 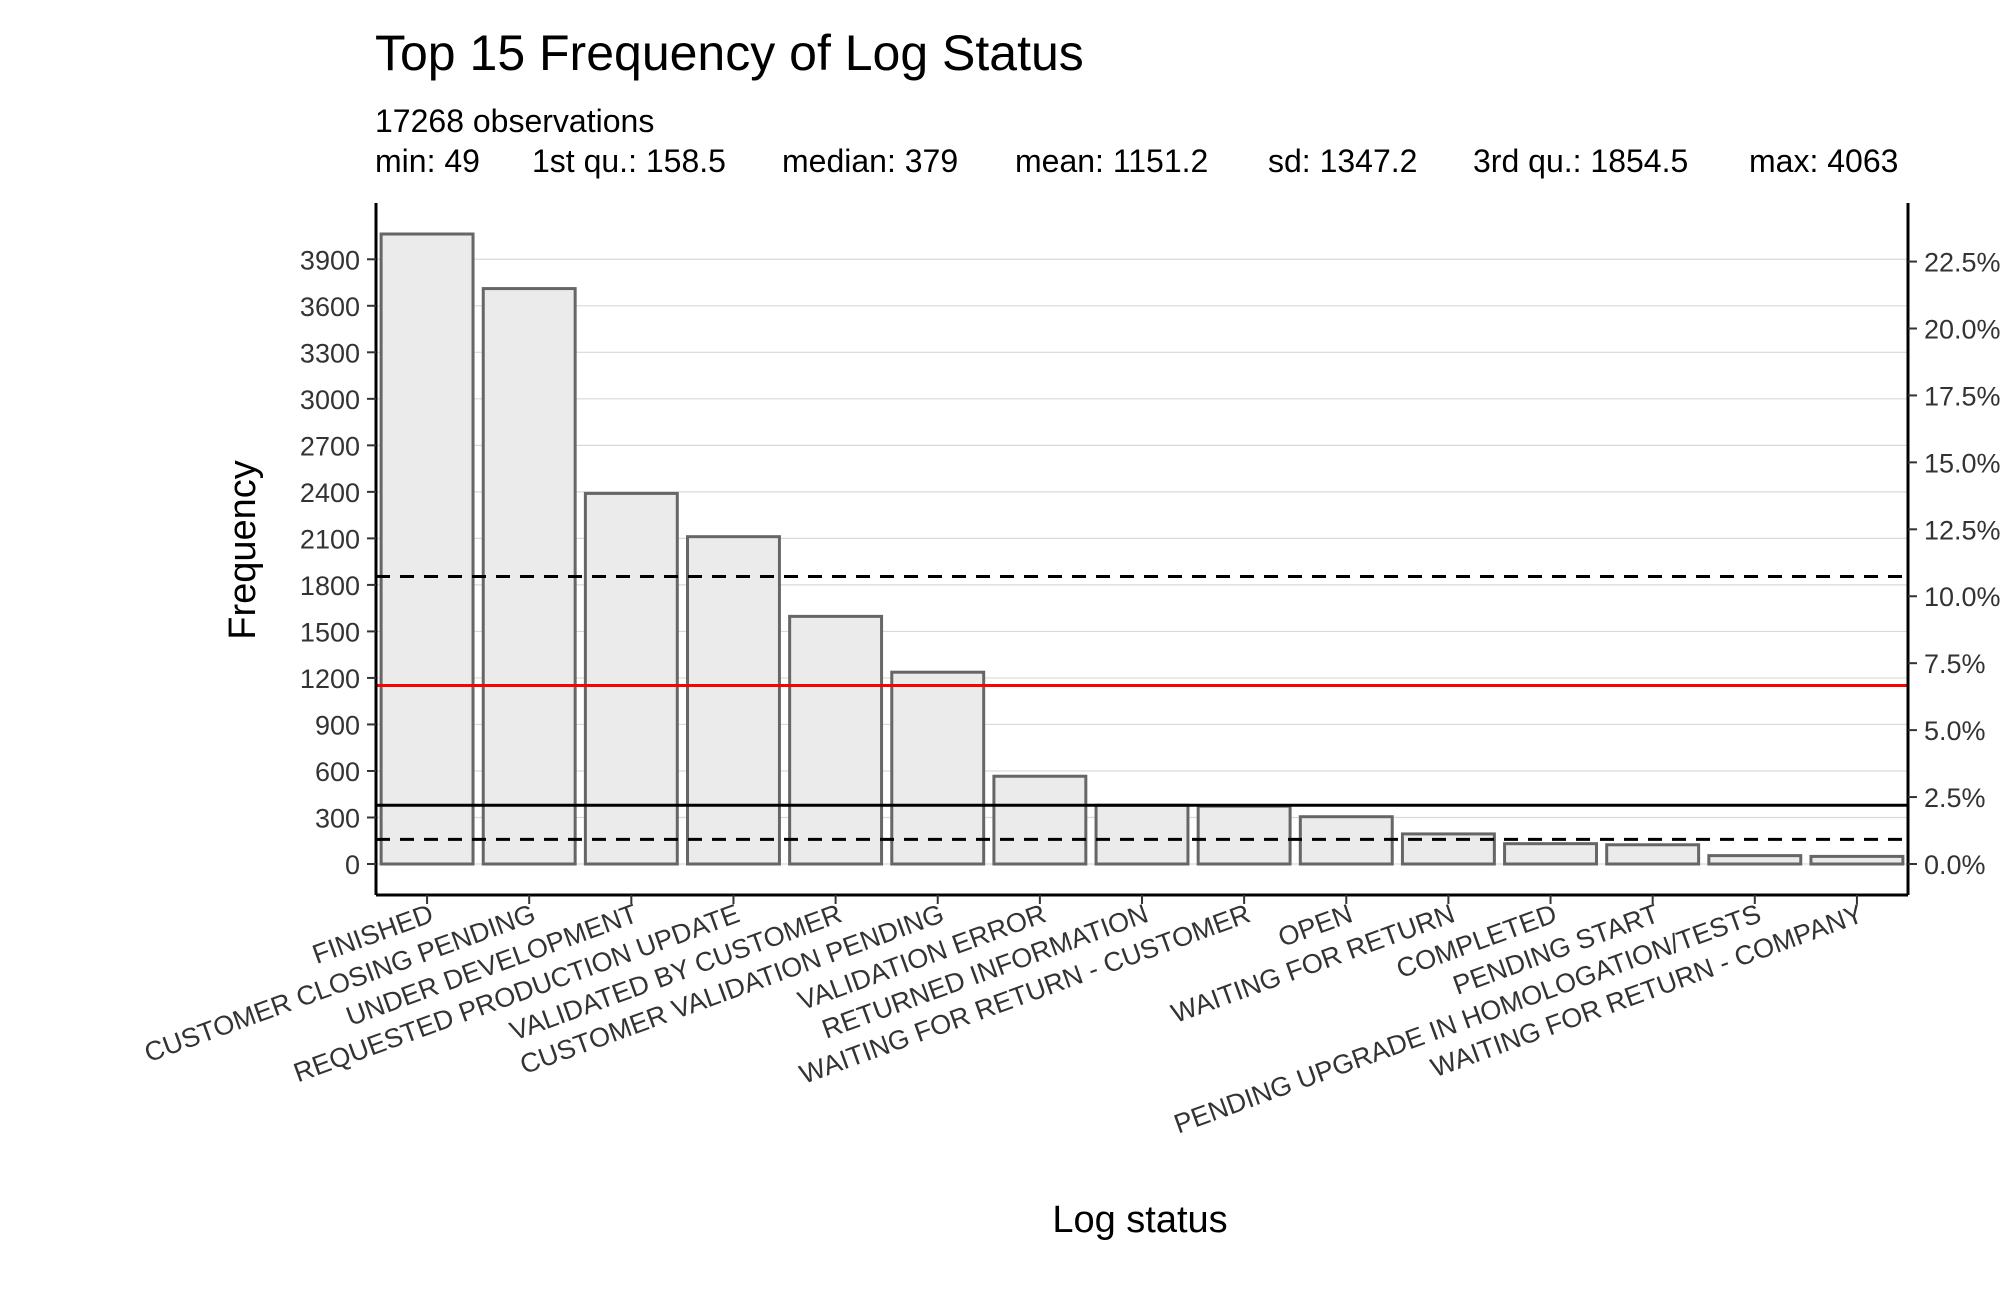 What do you see at coordinates (330, 307) in the screenshot?
I see `y-tick-label: 3600` at bounding box center [330, 307].